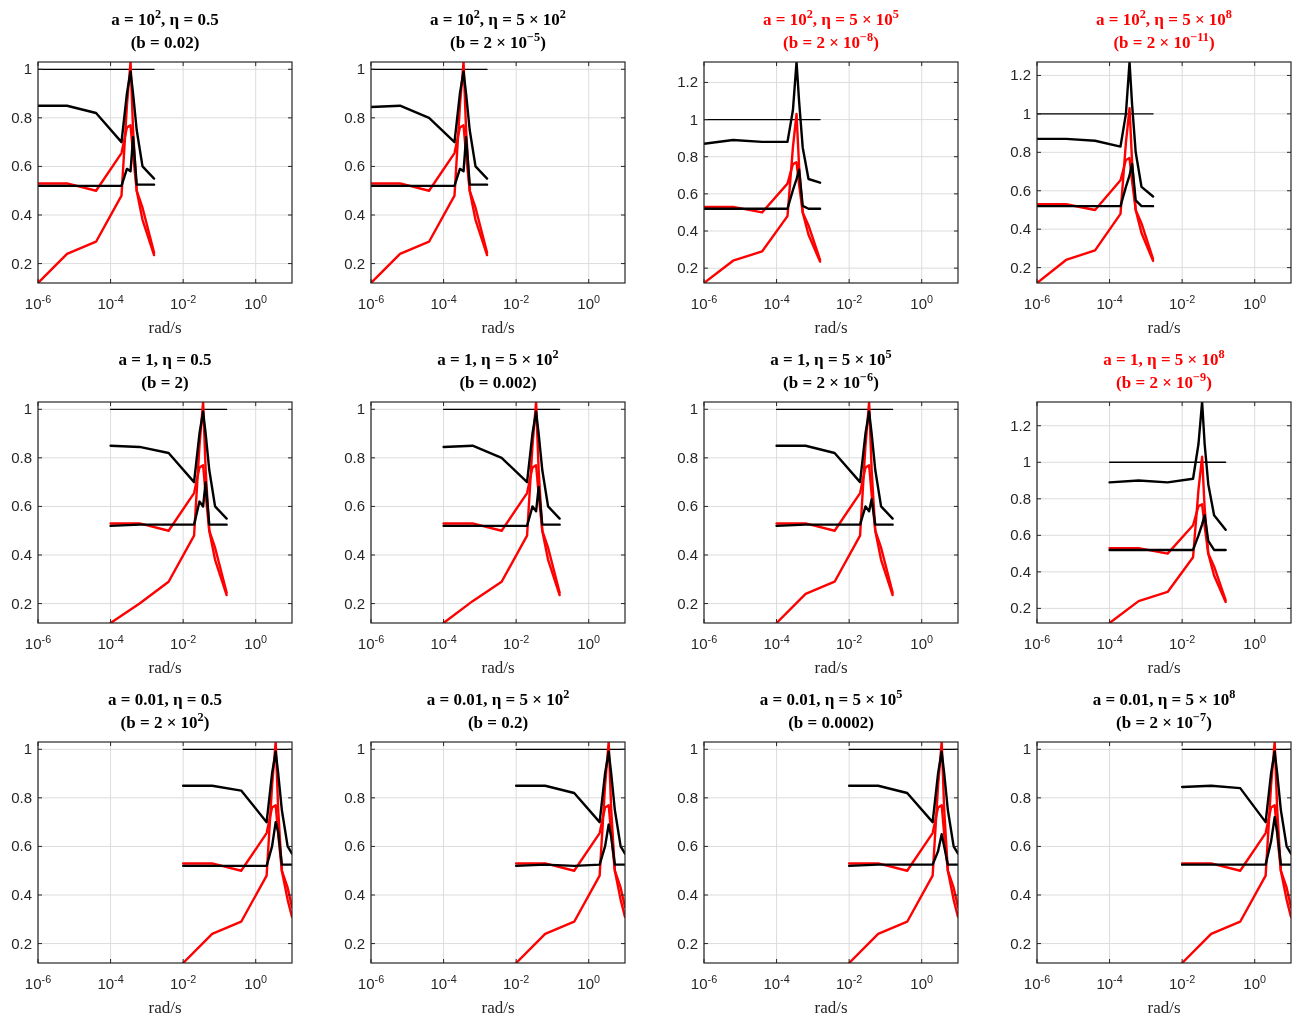 The width and height of the screenshot is (1295, 1023). What do you see at coordinates (831, 698) in the screenshot?
I see `chart-title: a = 0.01, η = 5 × 10$^{5}$` at bounding box center [831, 698].